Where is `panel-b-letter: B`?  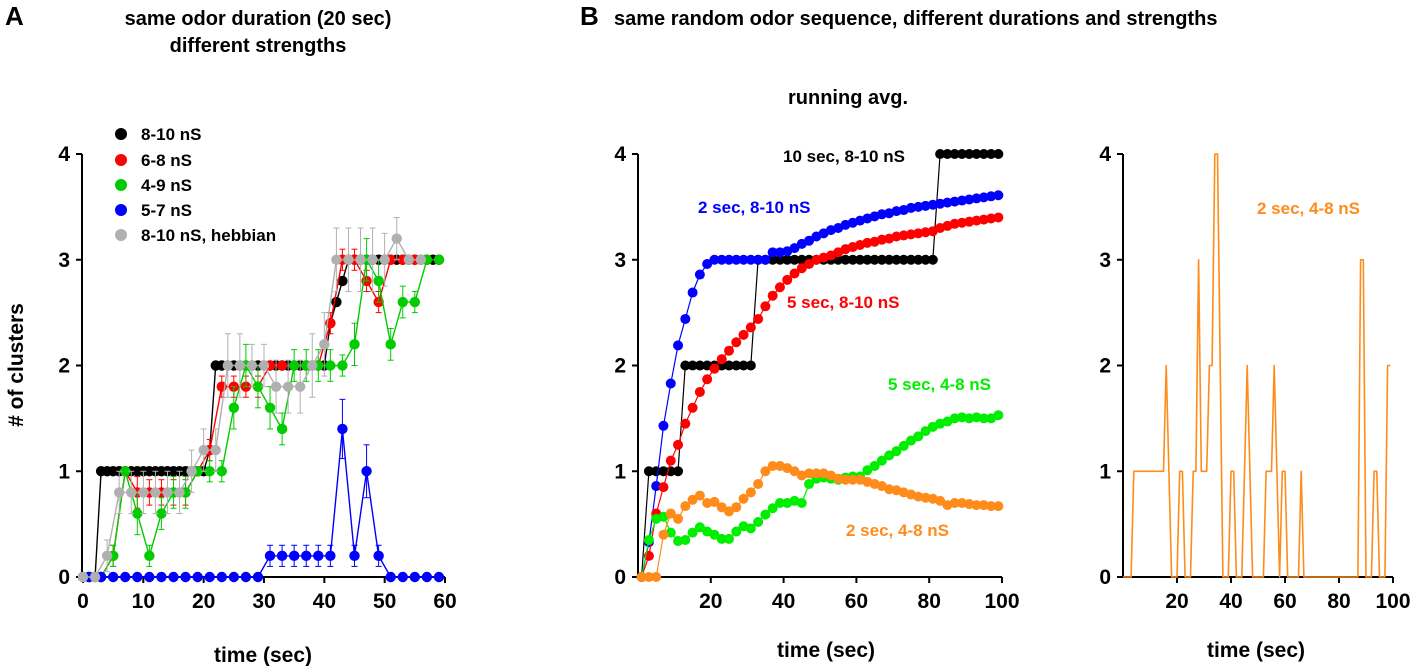 panel-b-letter: B is located at coordinates (589, 16).